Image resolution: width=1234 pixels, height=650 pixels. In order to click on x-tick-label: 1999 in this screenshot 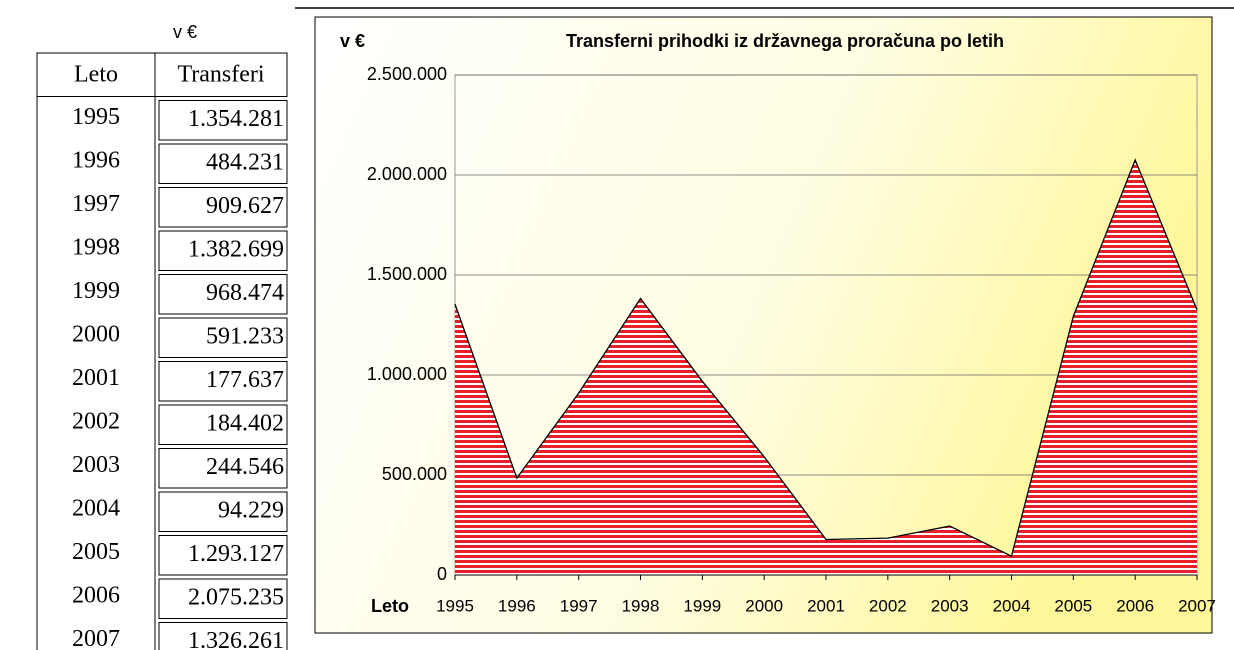, I will do `click(702, 605)`.